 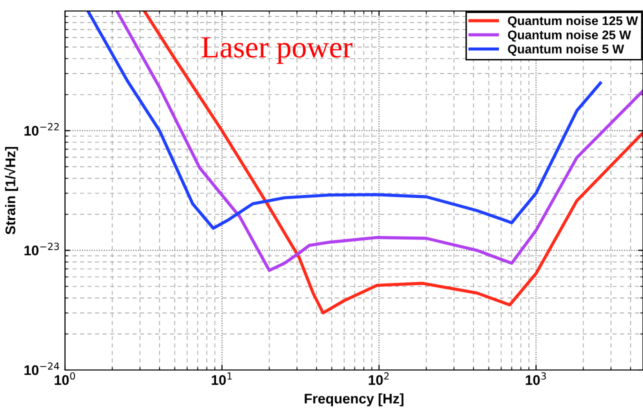 I want to click on legend-label: Quantum noise 5 W, so click(x=566, y=50).